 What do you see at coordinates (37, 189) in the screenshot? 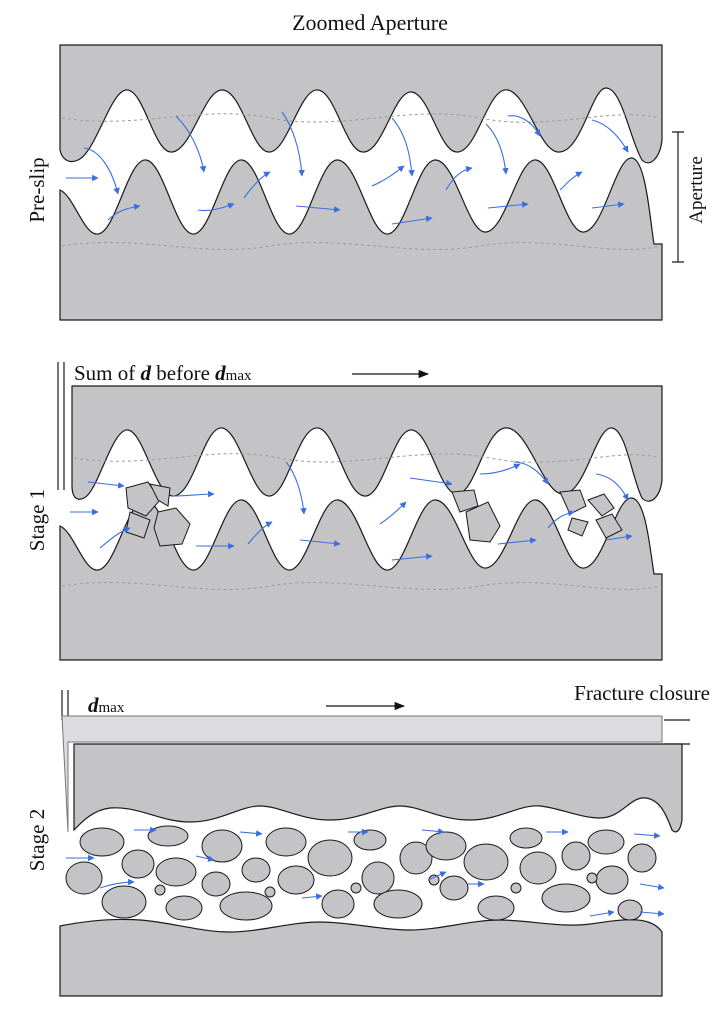
I see `panel-label-pre-slip: Pre-slip` at bounding box center [37, 189].